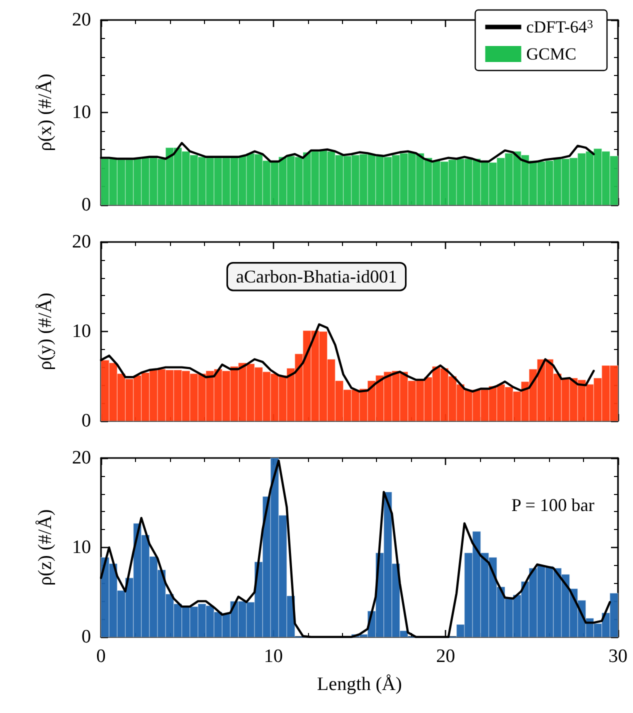 The height and width of the screenshot is (713, 633). Describe the element at coordinates (359, 684) in the screenshot. I see `x-axis-title: Length (Å)` at that location.